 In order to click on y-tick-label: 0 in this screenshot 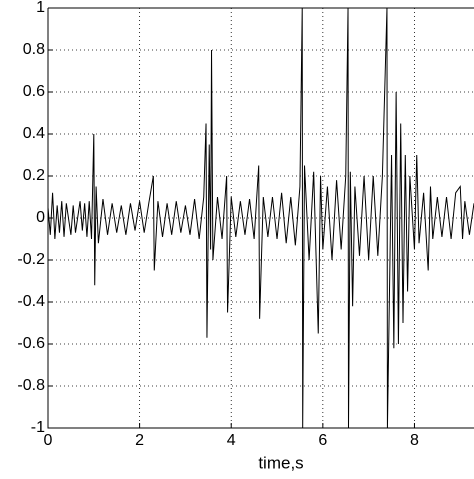, I will do `click(40, 217)`.